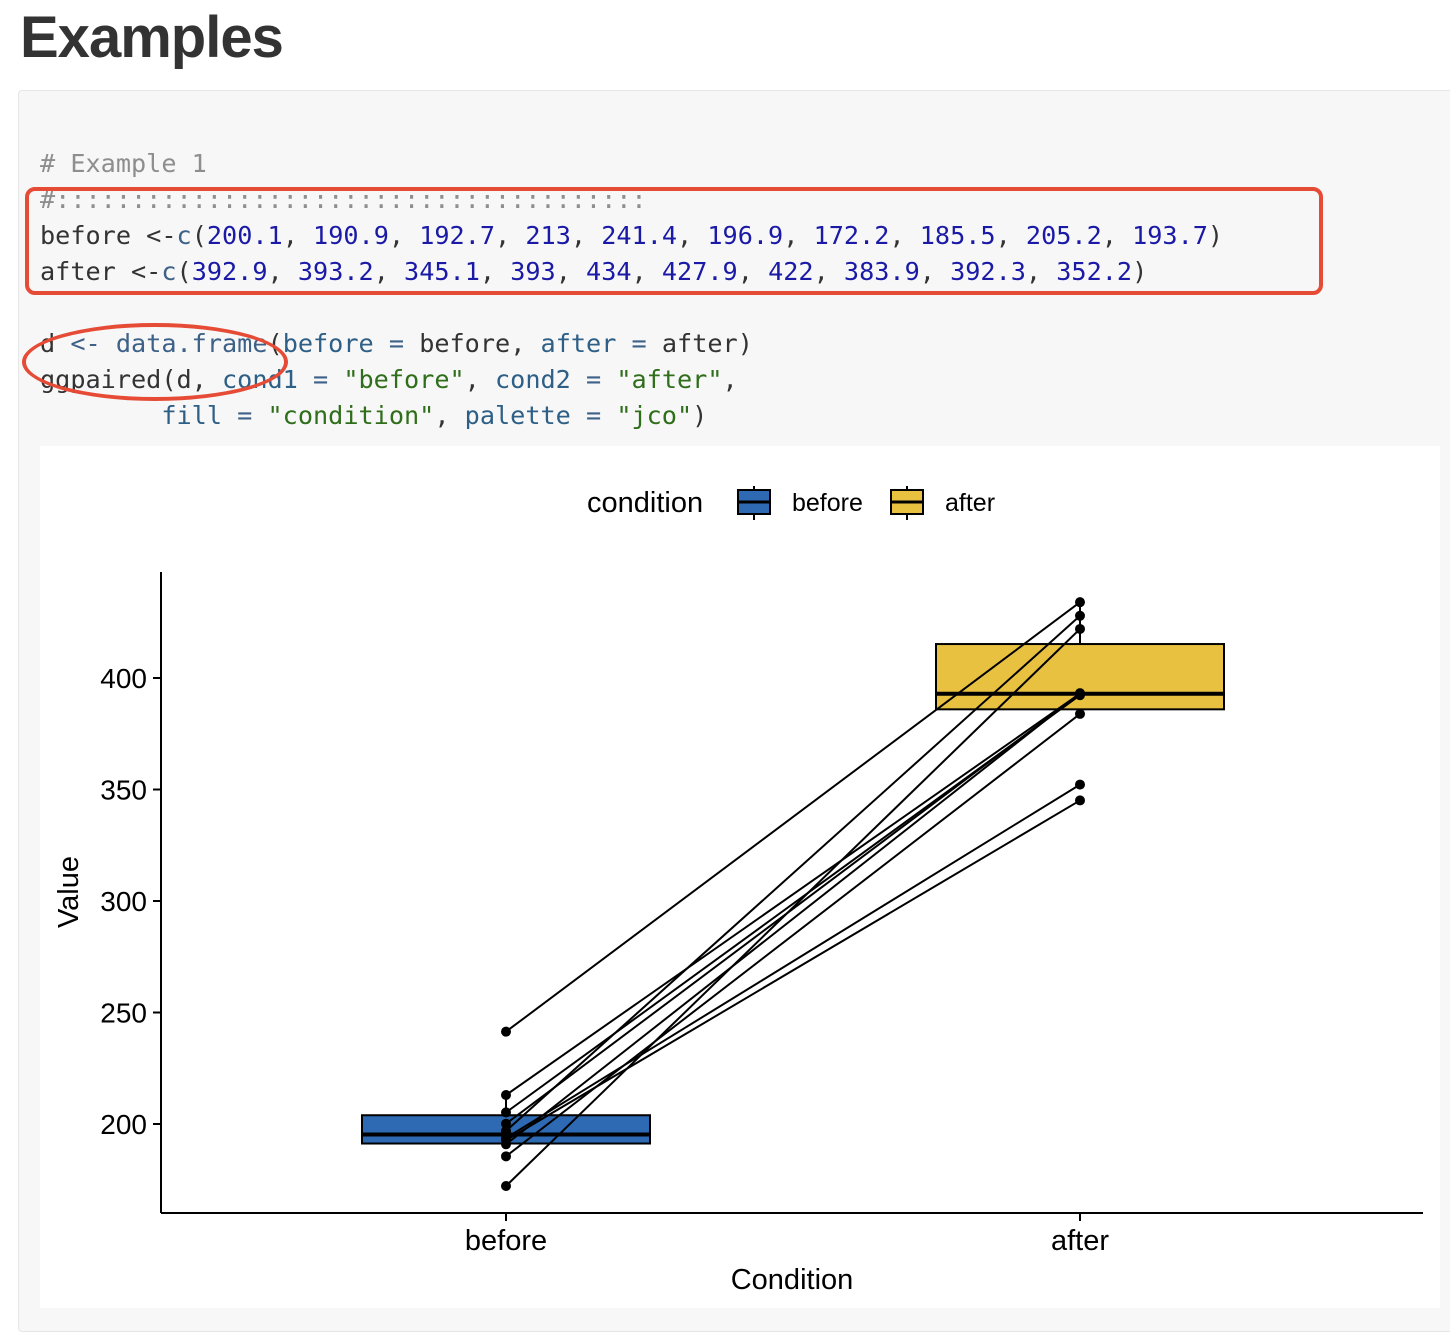 Image resolution: width=1450 pixels, height=1332 pixels. I want to click on code-after-value: 434, so click(609, 271).